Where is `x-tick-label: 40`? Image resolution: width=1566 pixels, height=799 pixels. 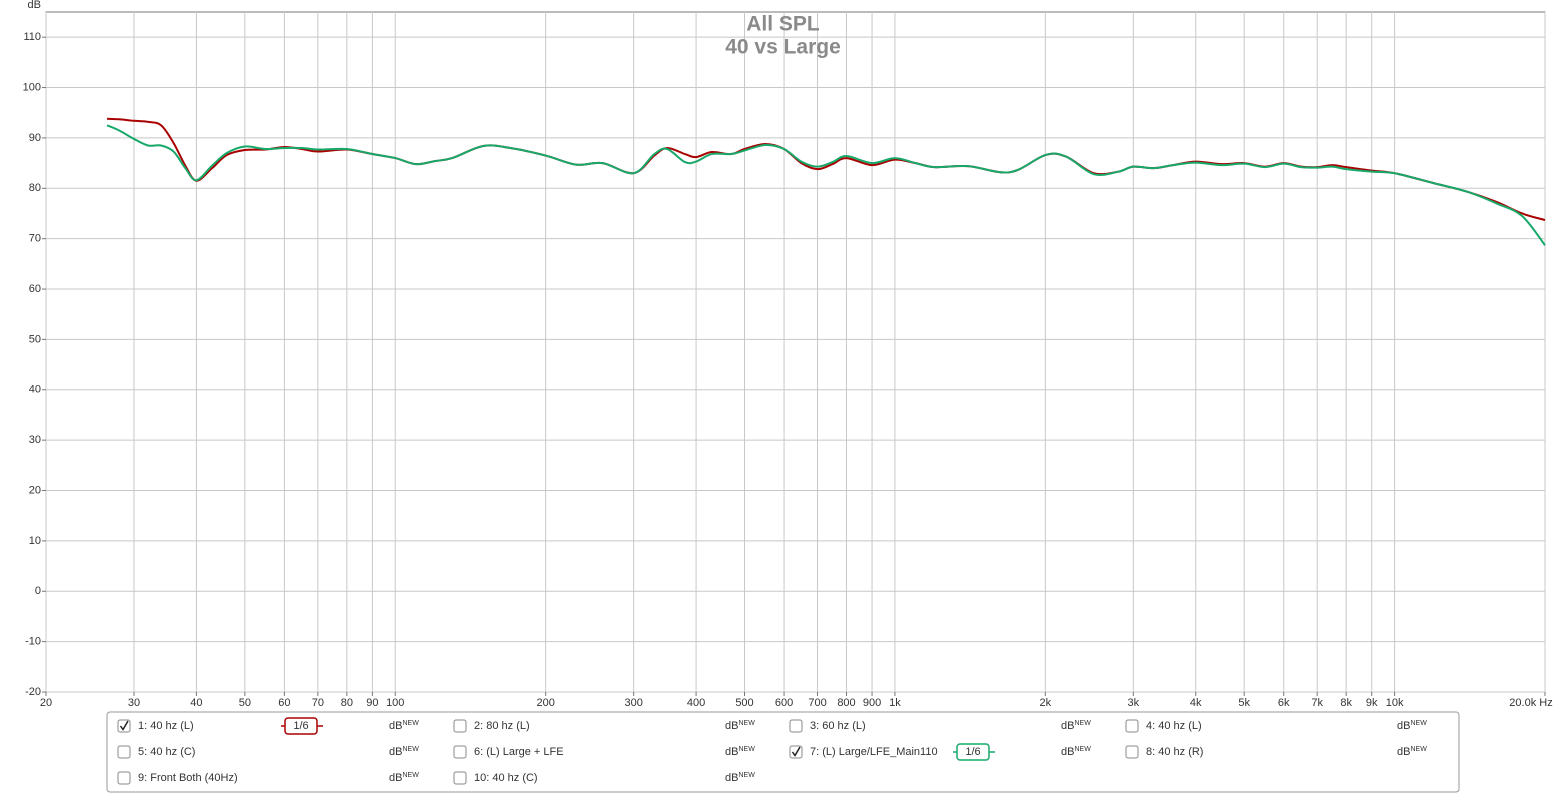 x-tick-label: 40 is located at coordinates (196, 703).